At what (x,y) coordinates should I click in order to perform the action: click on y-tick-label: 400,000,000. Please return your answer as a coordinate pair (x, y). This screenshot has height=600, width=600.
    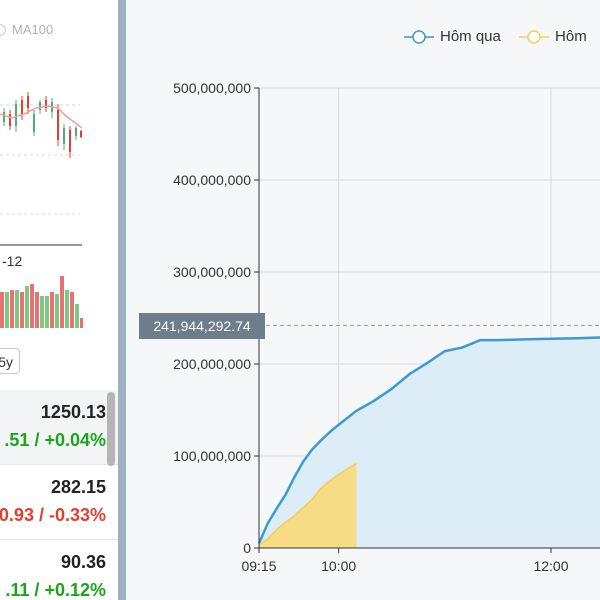
    Looking at the image, I should click on (212, 180).